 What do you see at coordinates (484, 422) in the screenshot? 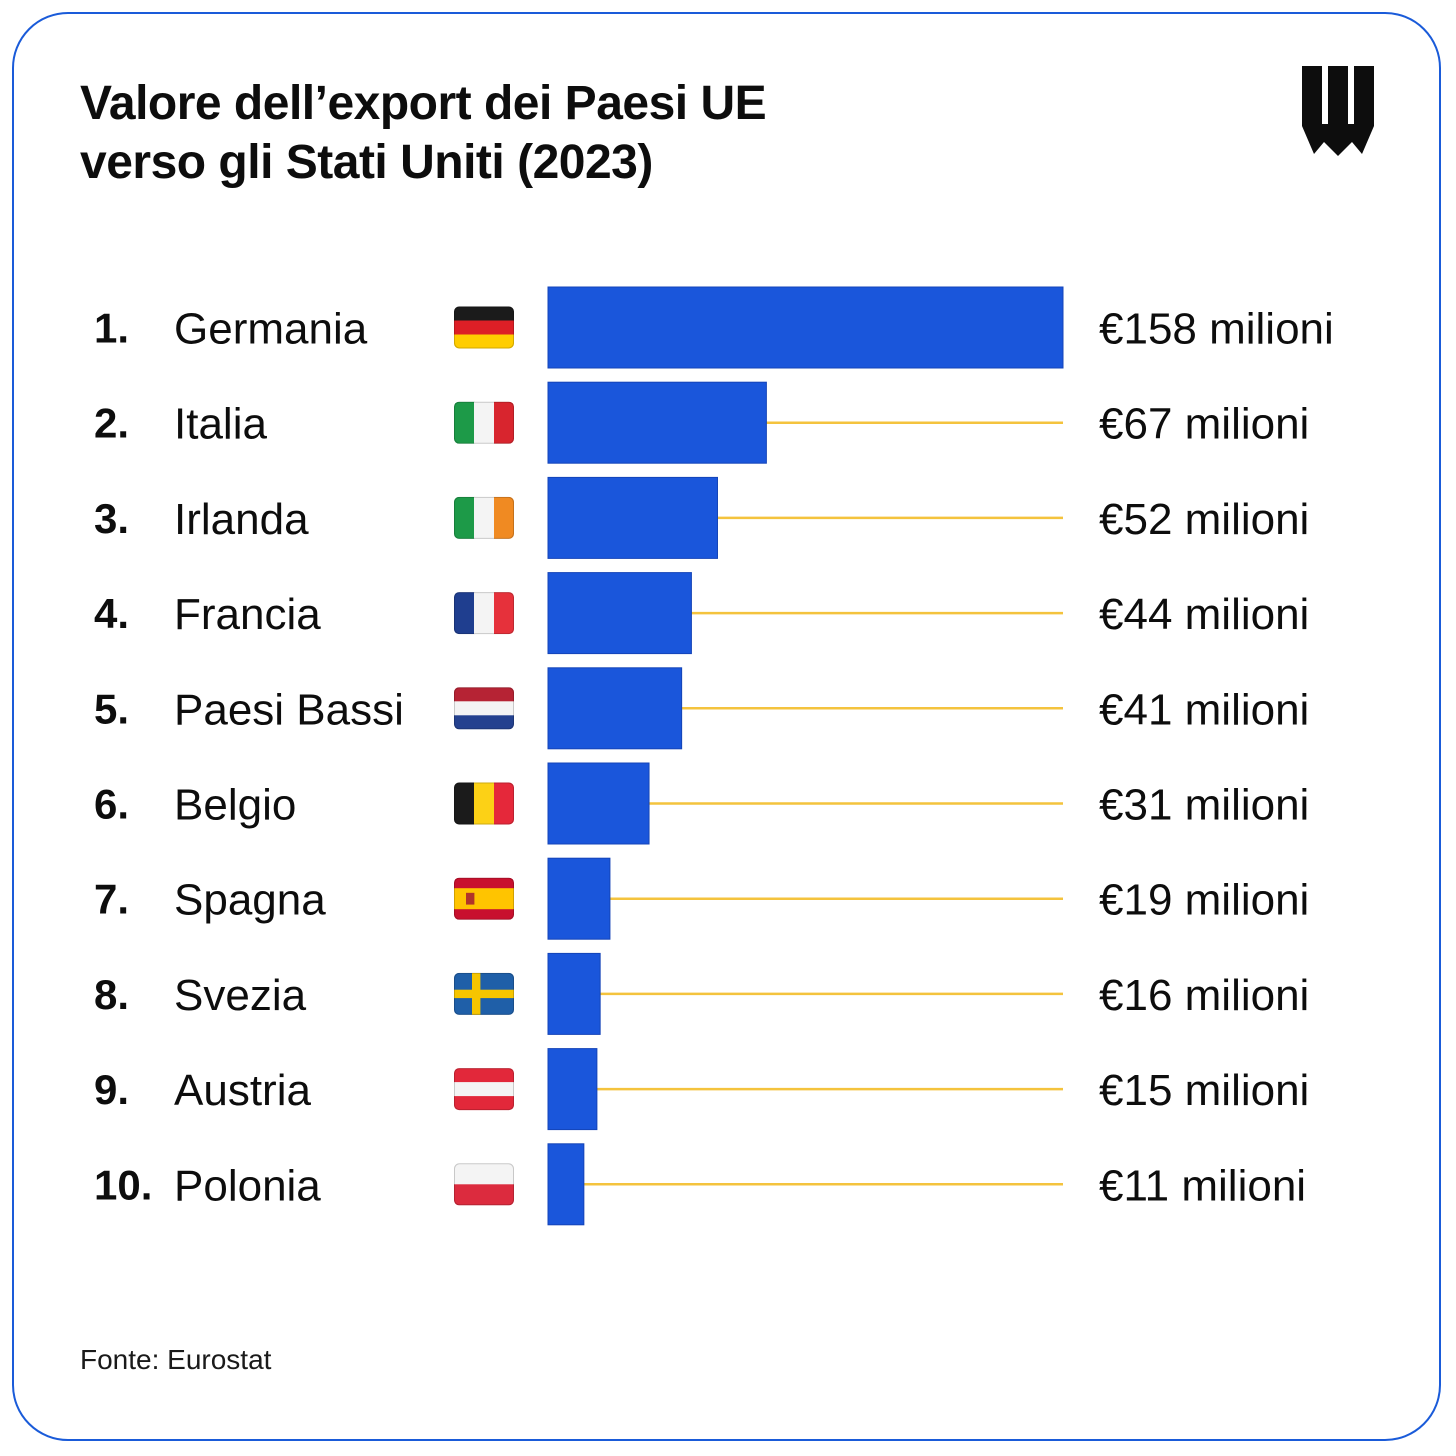
I see `flag-it-icon` at bounding box center [484, 422].